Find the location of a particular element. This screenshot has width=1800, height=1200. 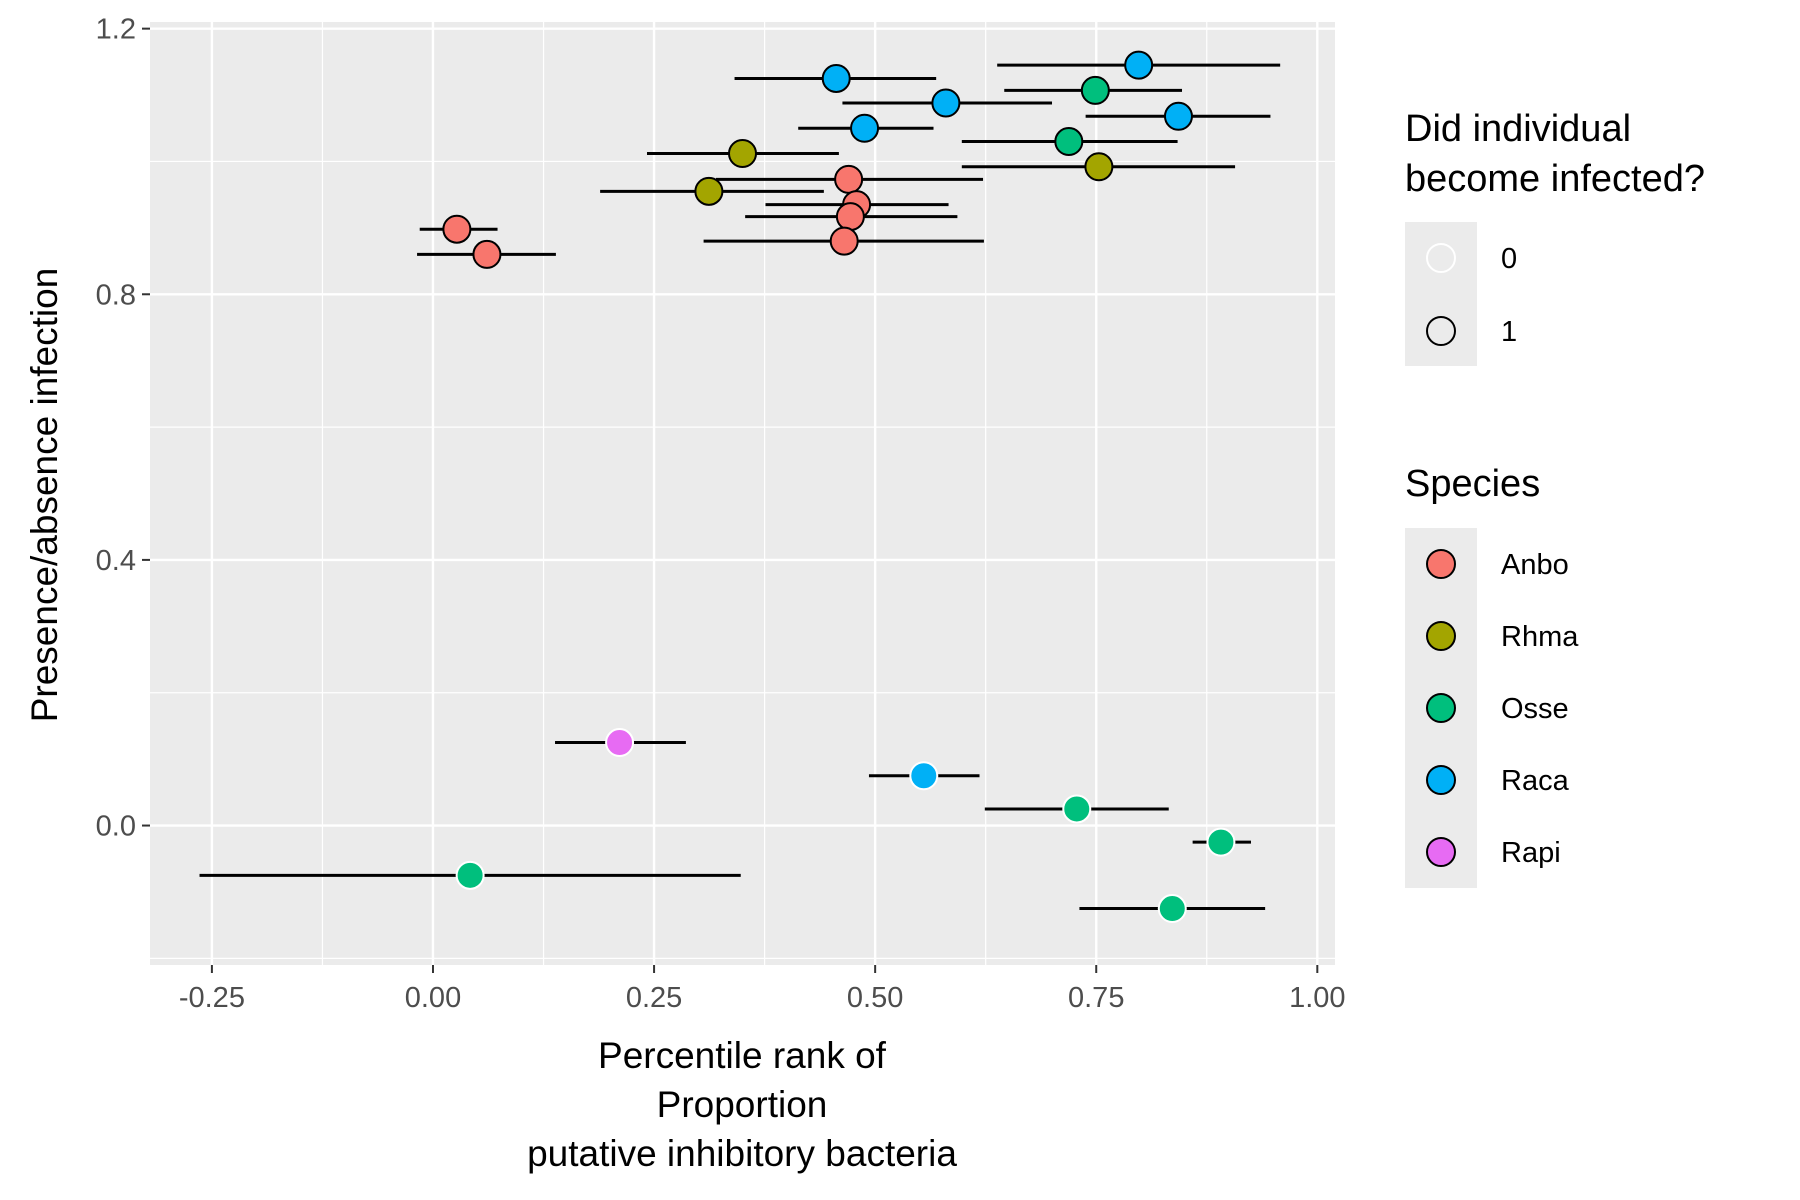

x-axis-title-line-2: Proportion is located at coordinates (742, 1104).